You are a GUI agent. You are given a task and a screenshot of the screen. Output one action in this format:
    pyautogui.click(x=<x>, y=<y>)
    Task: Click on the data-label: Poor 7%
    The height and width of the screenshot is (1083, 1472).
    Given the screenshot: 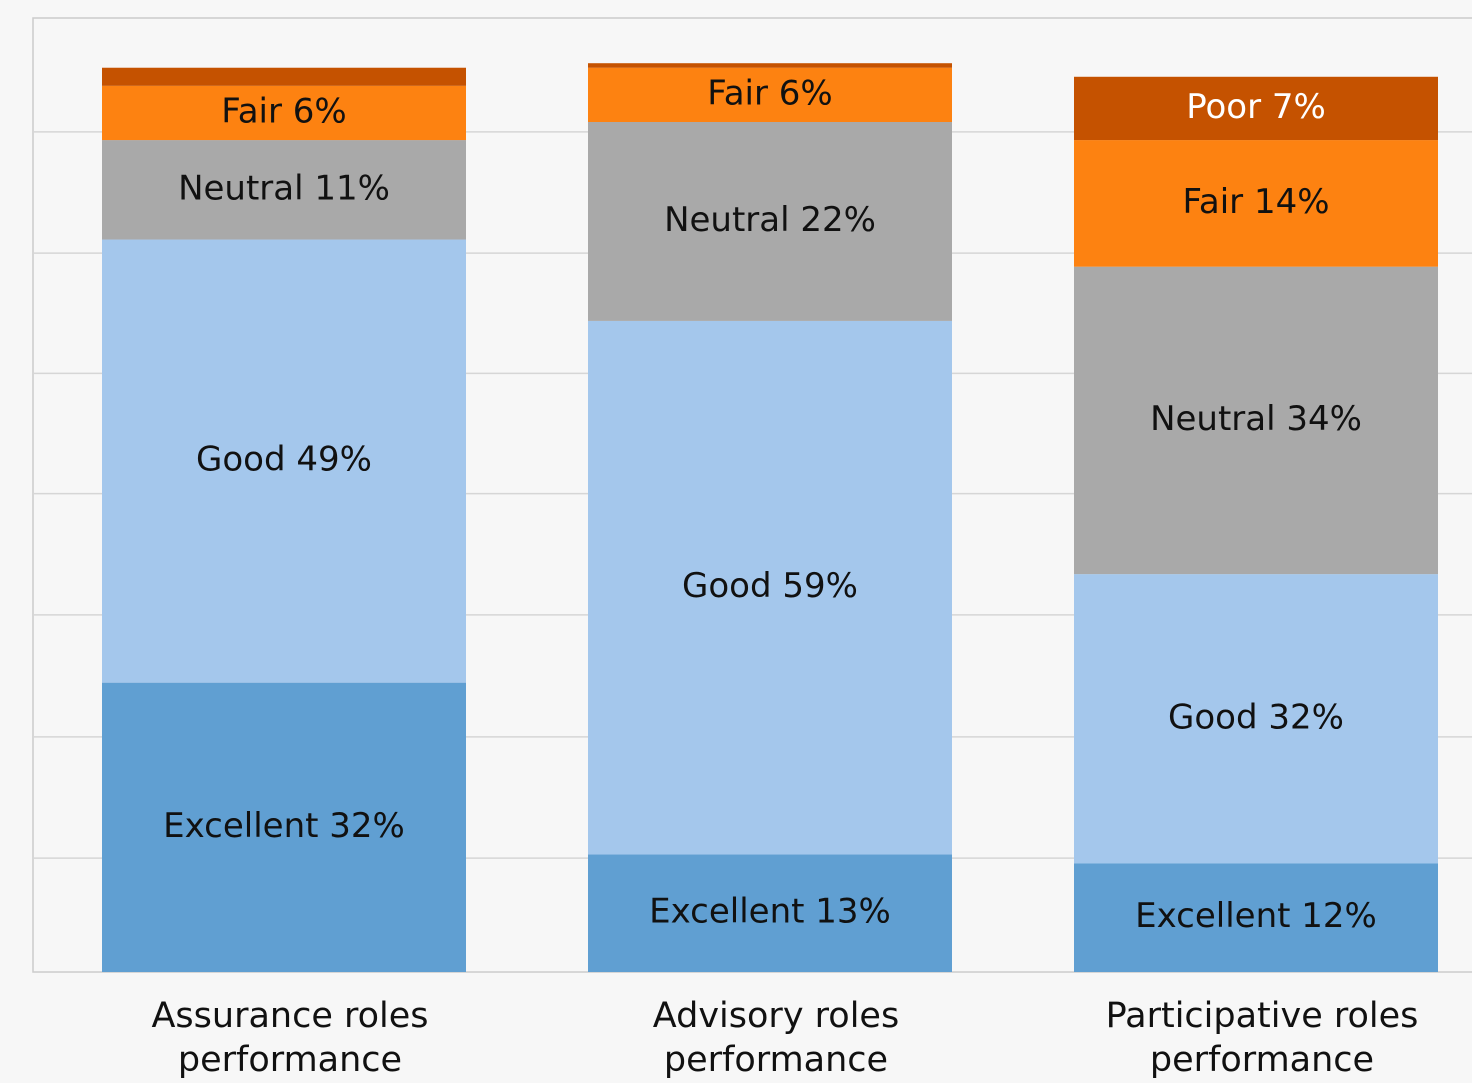 What is the action you would take?
    pyautogui.click(x=1256, y=107)
    